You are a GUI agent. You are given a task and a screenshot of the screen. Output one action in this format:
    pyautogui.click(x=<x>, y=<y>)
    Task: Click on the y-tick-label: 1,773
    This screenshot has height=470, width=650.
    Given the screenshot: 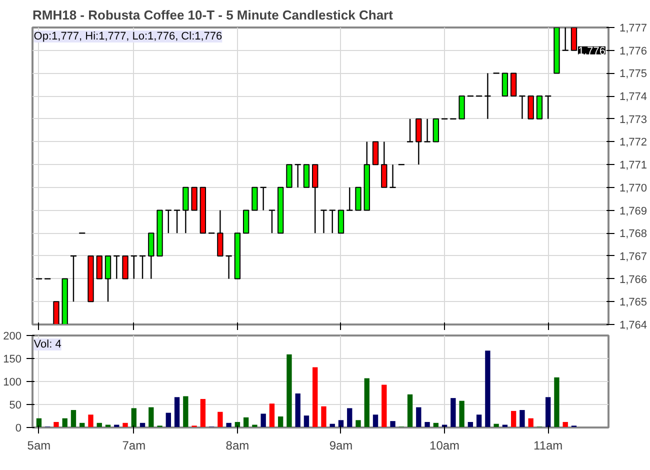 What is the action you would take?
    pyautogui.click(x=634, y=120)
    